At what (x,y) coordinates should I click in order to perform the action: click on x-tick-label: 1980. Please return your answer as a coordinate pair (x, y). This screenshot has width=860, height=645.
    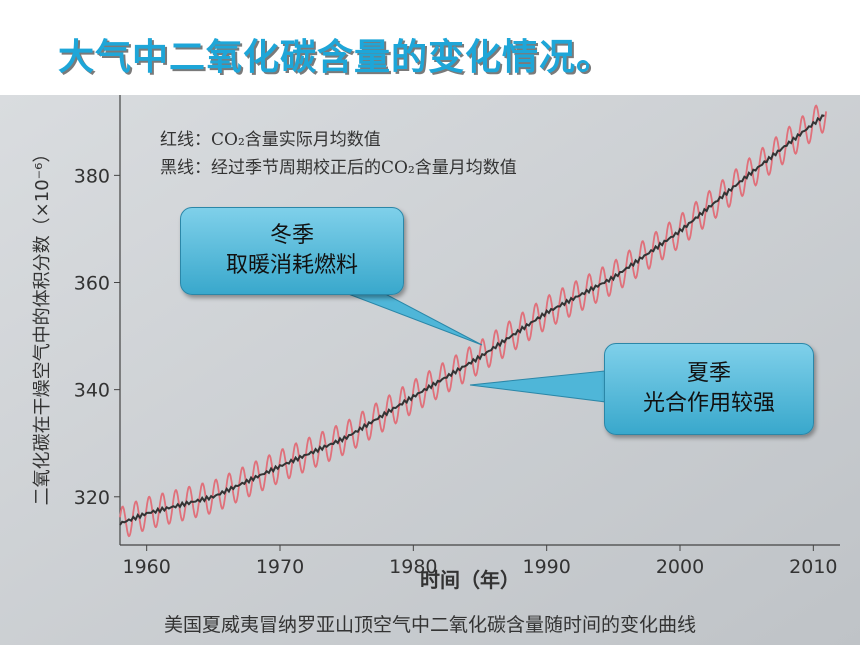
    Looking at the image, I should click on (413, 567).